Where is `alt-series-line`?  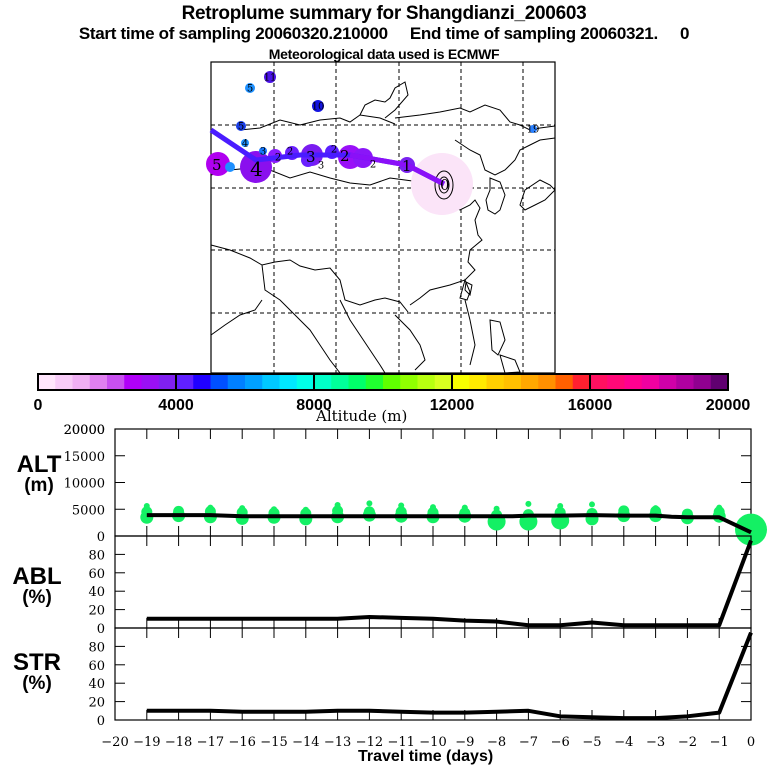 alt-series-line is located at coordinates (449, 524).